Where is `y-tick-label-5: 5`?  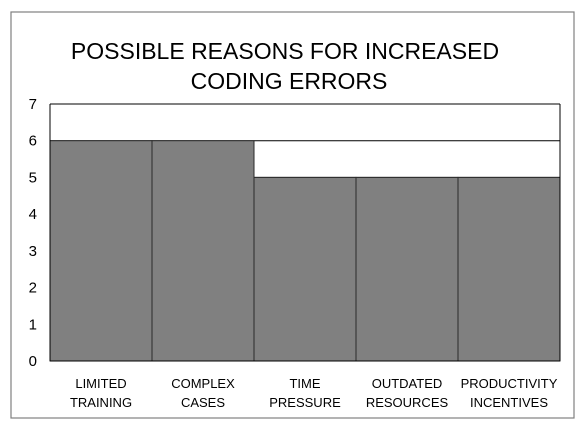 y-tick-label-5: 5 is located at coordinates (33, 177).